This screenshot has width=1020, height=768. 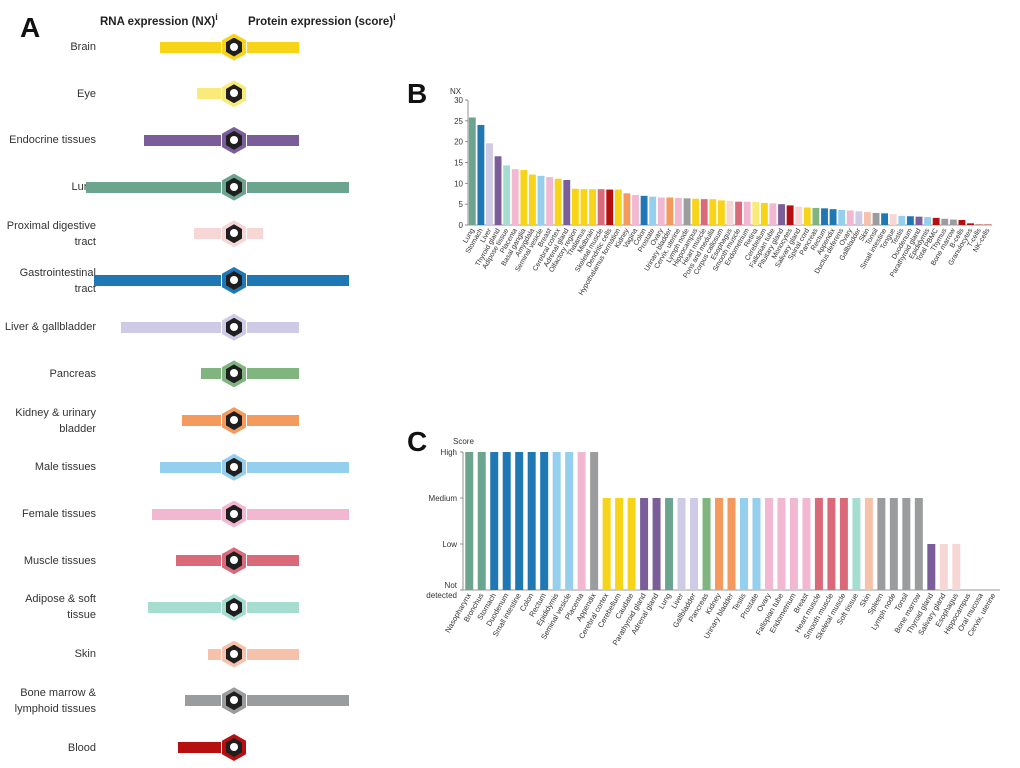 I want to click on tissue-label: Adipose & soft tissue, so click(x=60, y=607).